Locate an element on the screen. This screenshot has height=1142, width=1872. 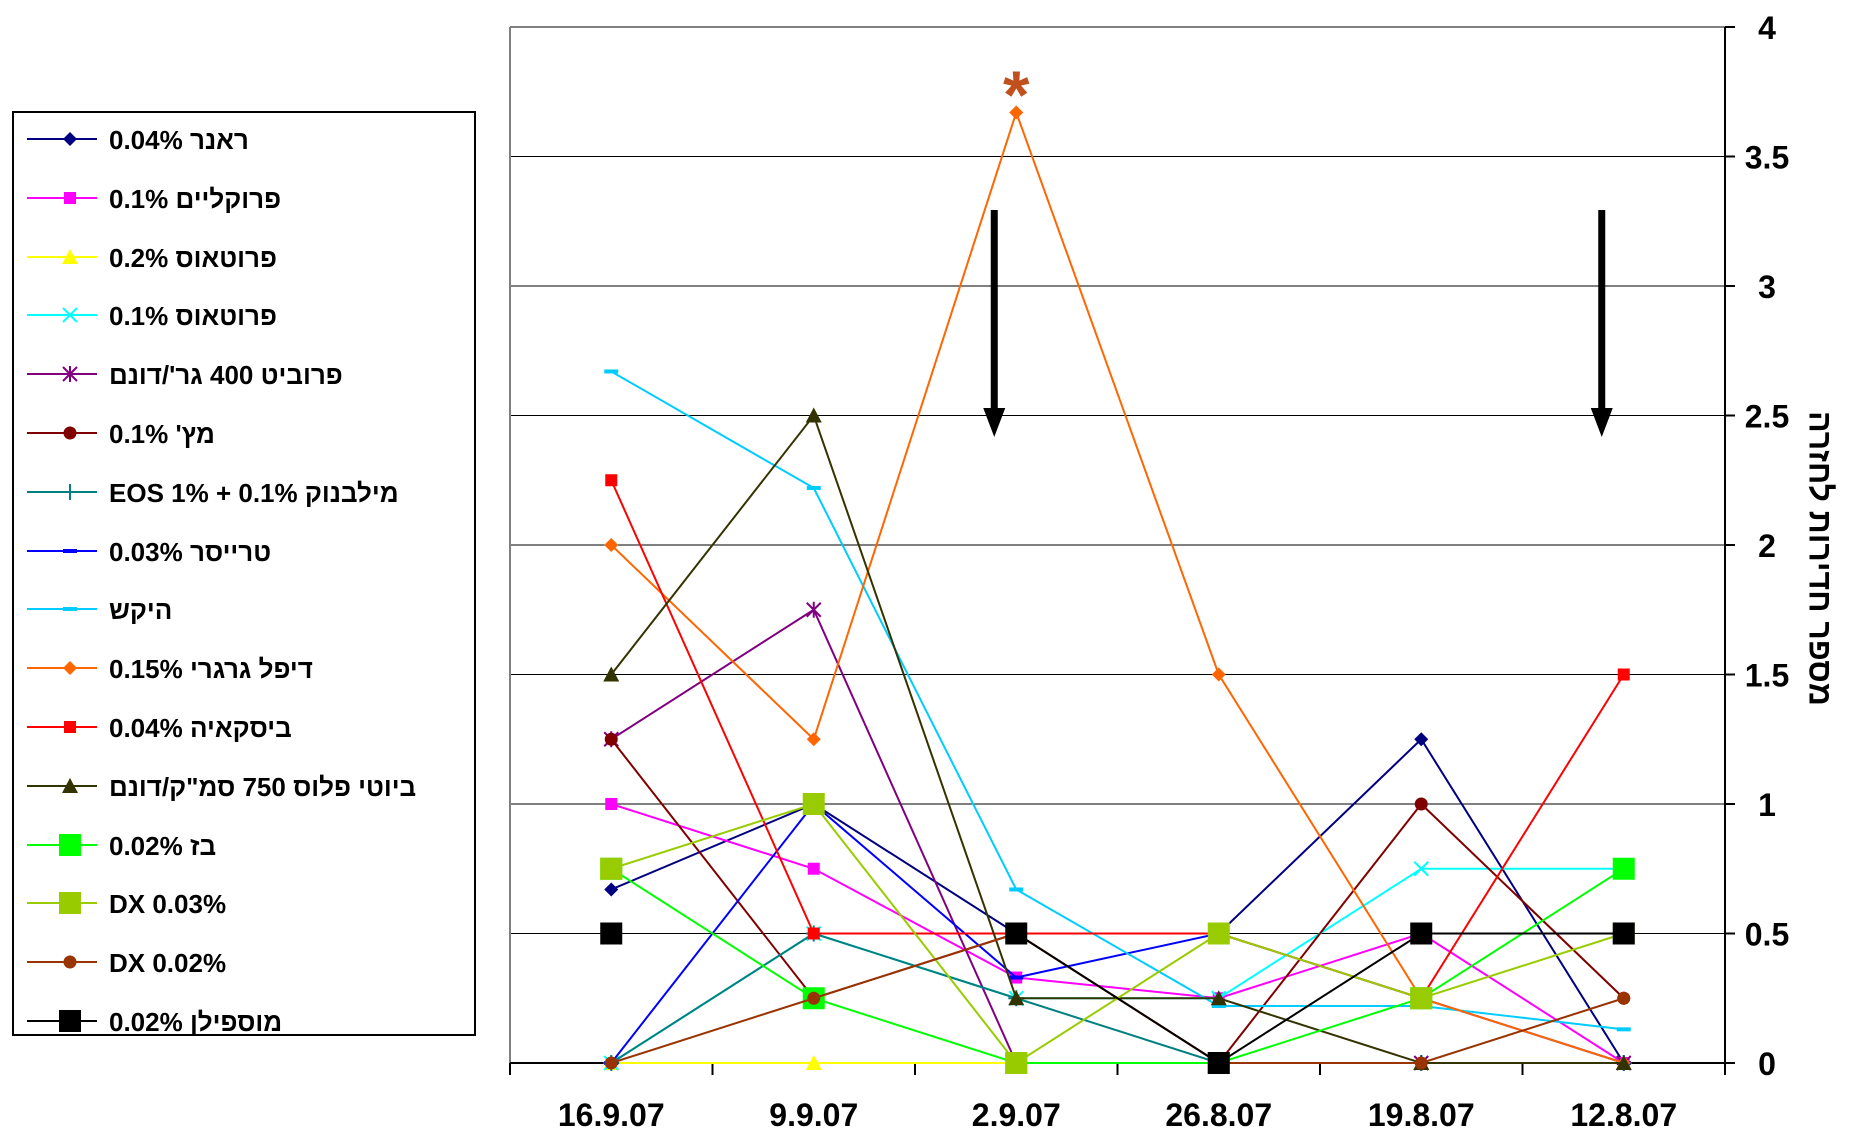
legend-item: ראנר 0.04% is located at coordinates (246, 139).